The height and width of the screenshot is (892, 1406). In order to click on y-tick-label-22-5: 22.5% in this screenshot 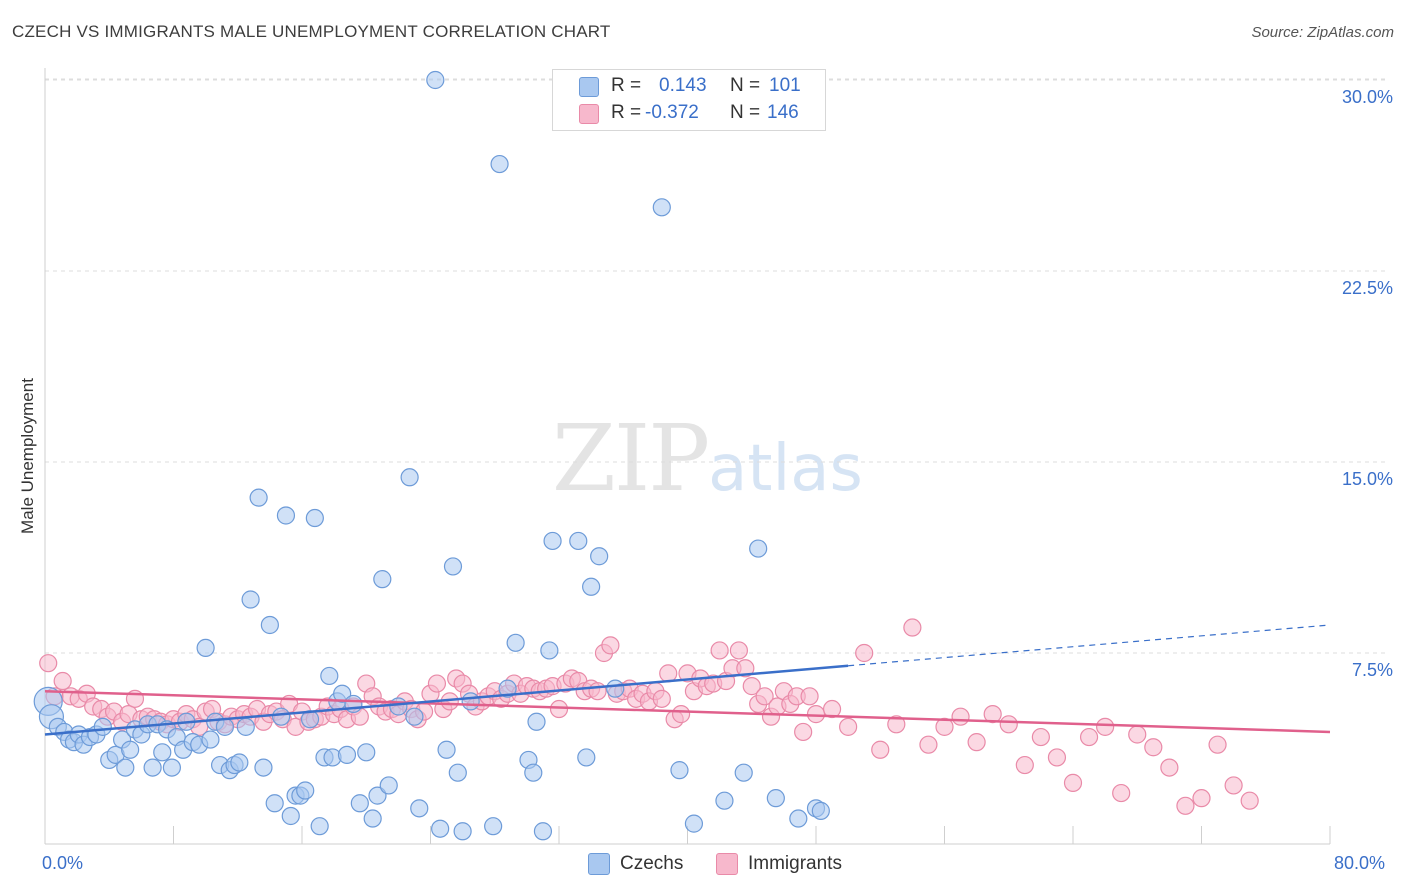, I will do `click(1367, 288)`.